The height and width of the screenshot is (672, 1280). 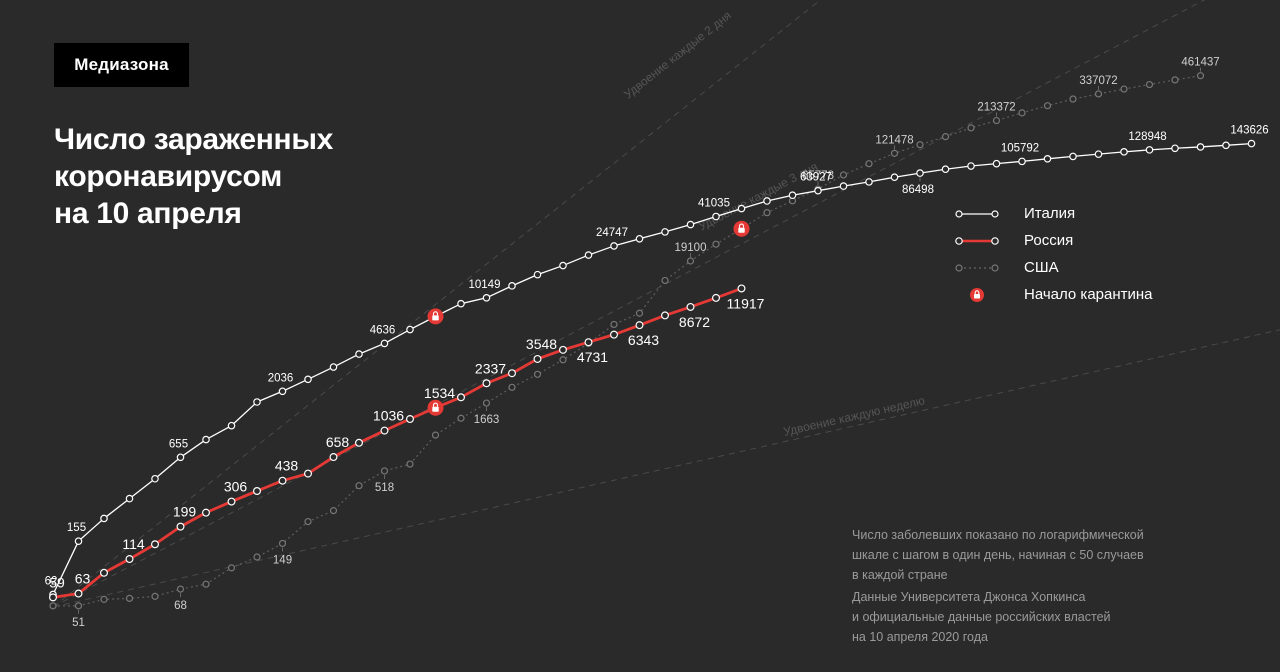 What do you see at coordinates (691, 248) in the screenshot?
I see `data-label-usa: 19100` at bounding box center [691, 248].